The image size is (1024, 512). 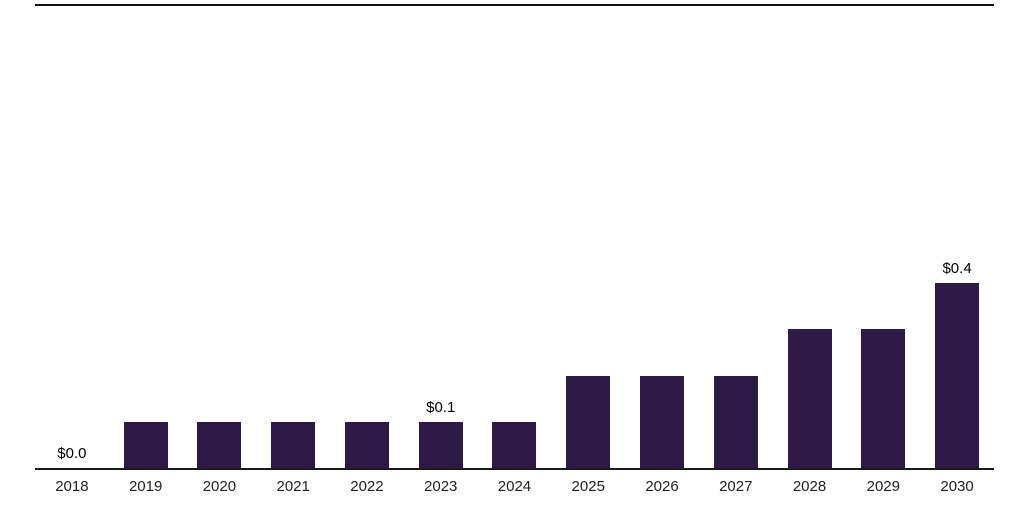 I want to click on bar-2019, so click(x=145, y=445).